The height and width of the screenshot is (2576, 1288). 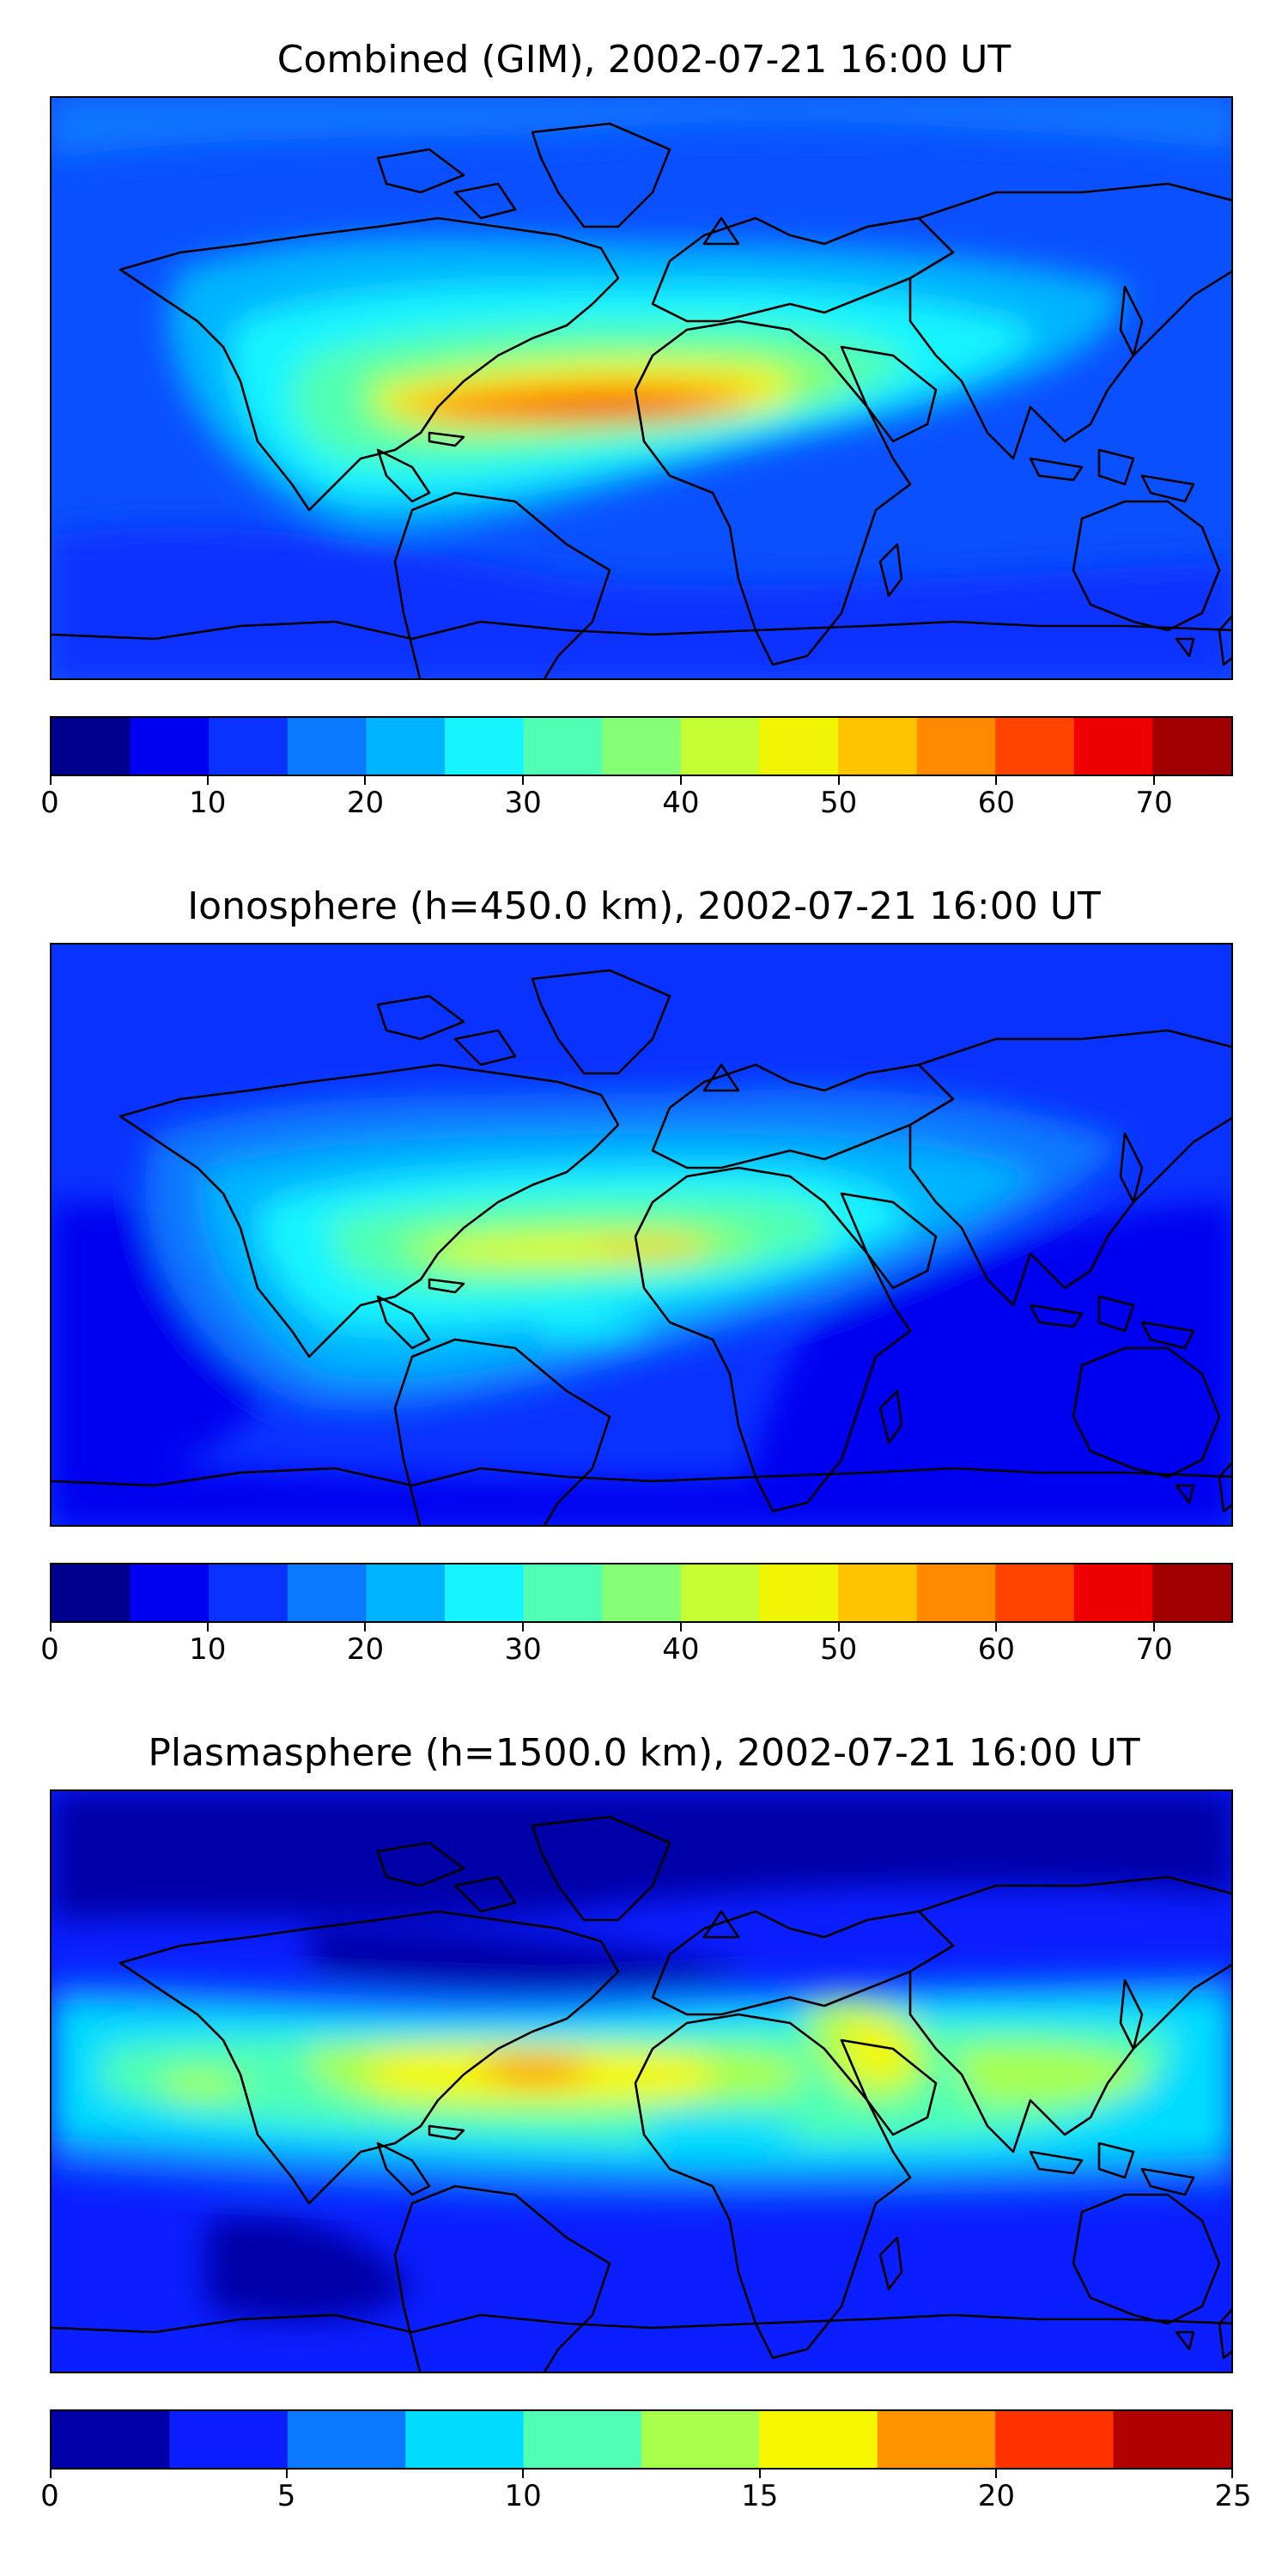 What do you see at coordinates (839, 1649) in the screenshot?
I see `colorbar-tick-label: 50` at bounding box center [839, 1649].